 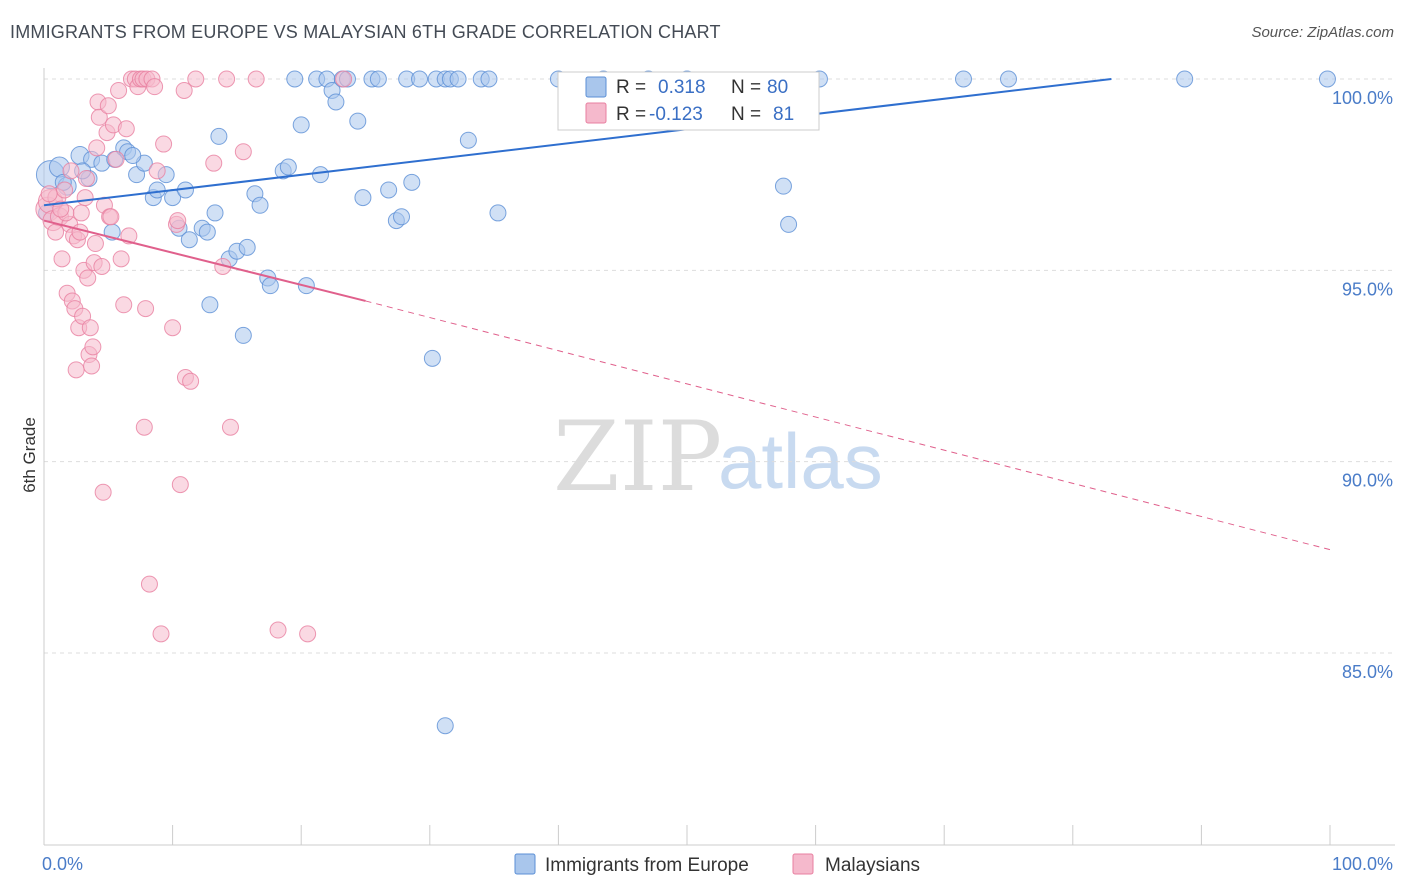 What do you see at coordinates (29, 455) in the screenshot?
I see `y-axis-label: 6th Grade` at bounding box center [29, 455].